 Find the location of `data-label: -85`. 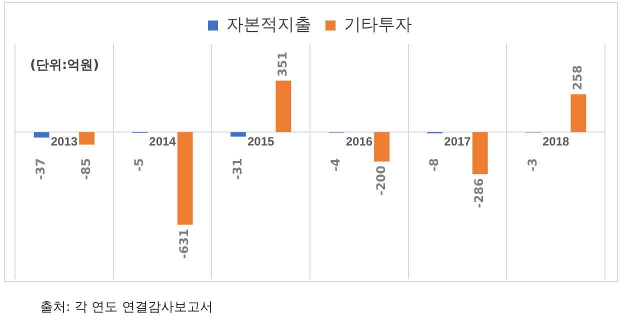

data-label: -85 is located at coordinates (85, 169).